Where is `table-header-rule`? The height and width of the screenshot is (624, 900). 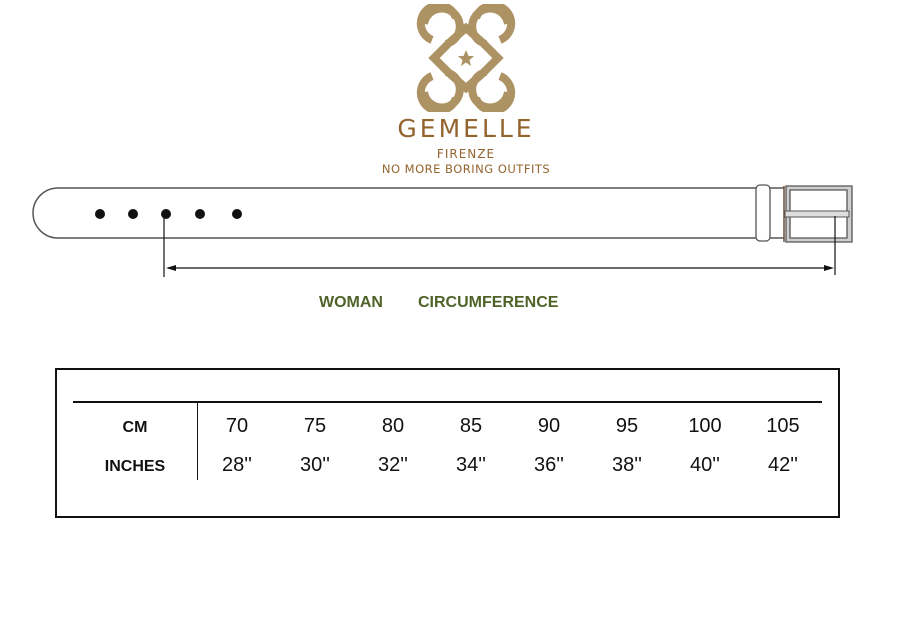 table-header-rule is located at coordinates (447, 402).